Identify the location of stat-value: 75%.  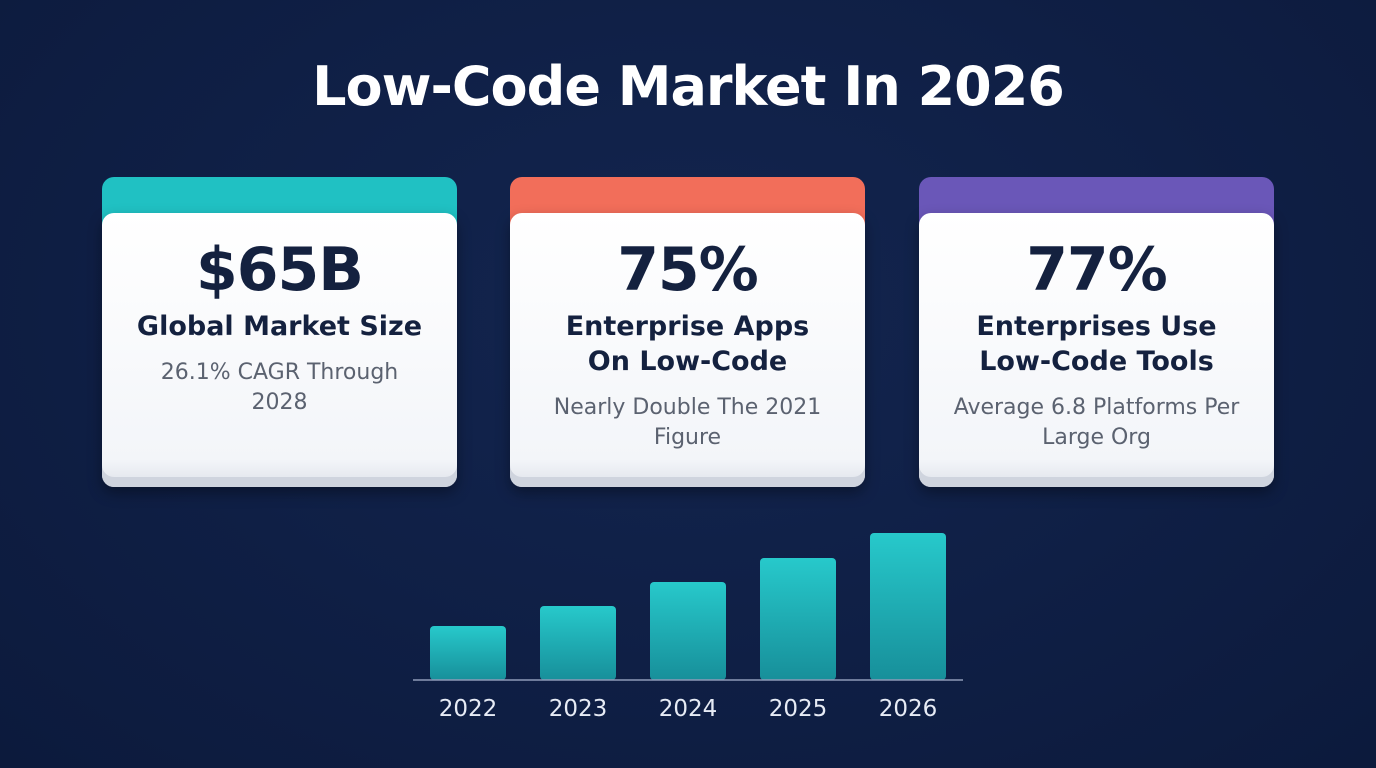
(688, 270).